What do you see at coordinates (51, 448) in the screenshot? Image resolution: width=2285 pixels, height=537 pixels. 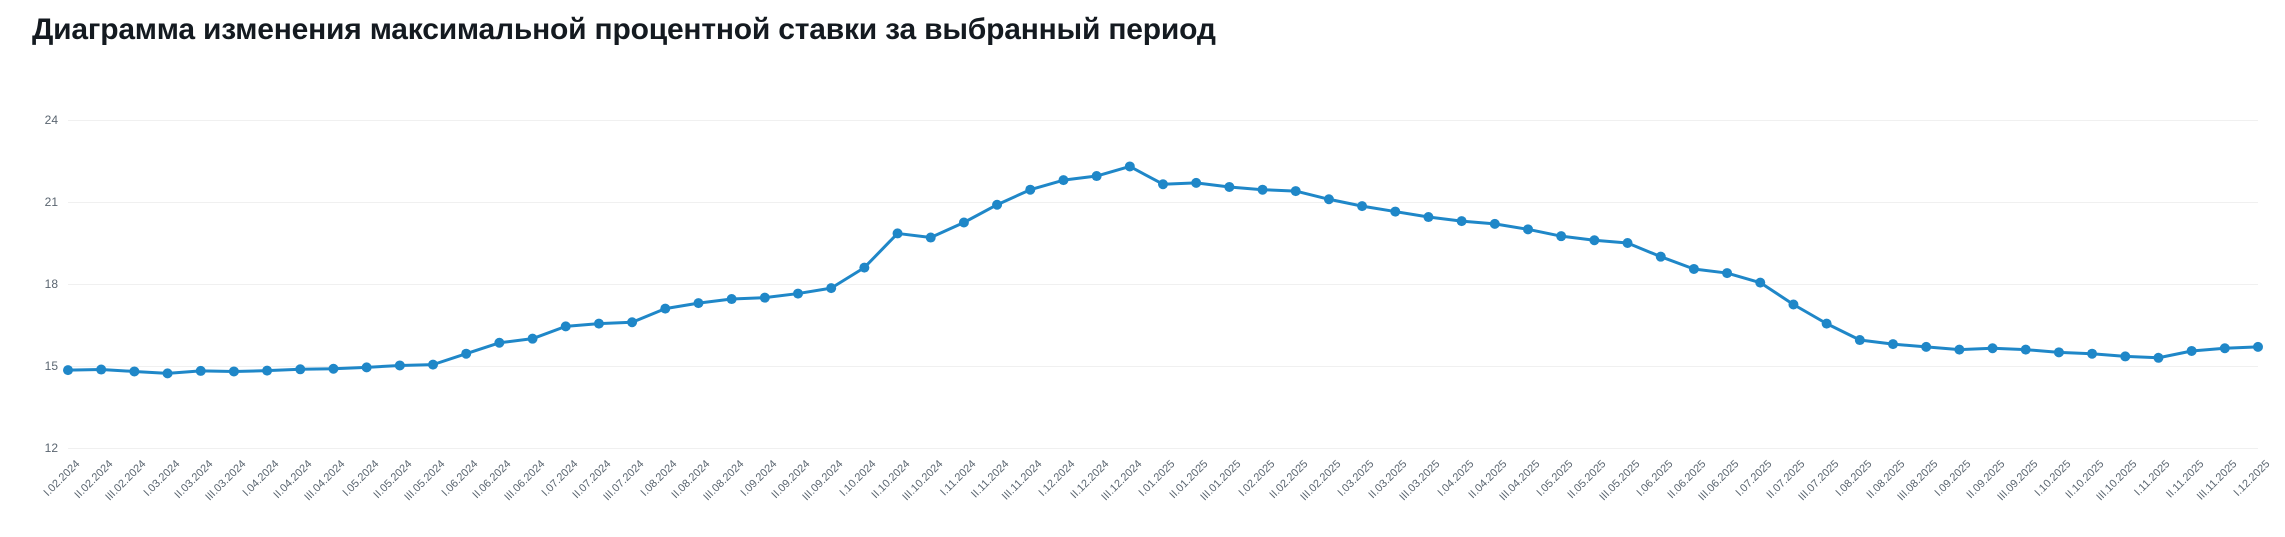 I see `y-tick-label: 12` at bounding box center [51, 448].